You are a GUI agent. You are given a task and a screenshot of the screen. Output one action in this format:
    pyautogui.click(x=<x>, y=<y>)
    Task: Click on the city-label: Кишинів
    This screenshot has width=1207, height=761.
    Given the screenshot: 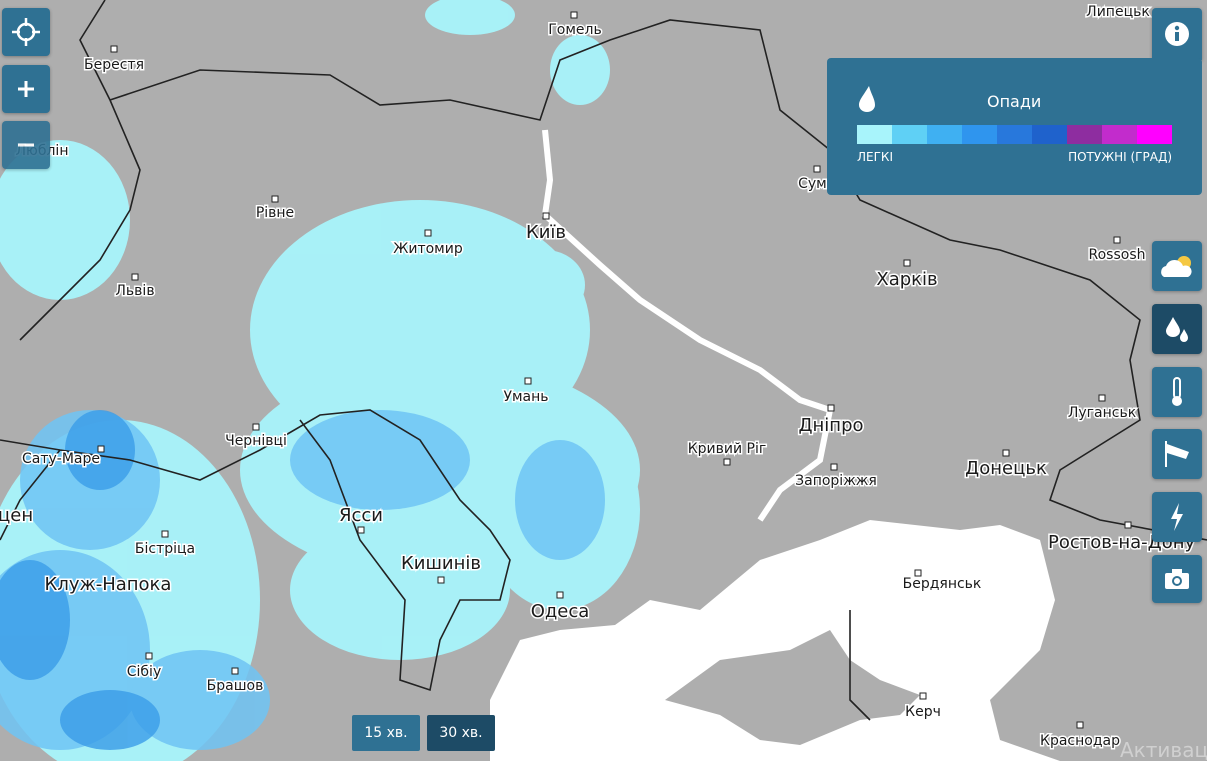 What is the action you would take?
    pyautogui.click(x=441, y=563)
    